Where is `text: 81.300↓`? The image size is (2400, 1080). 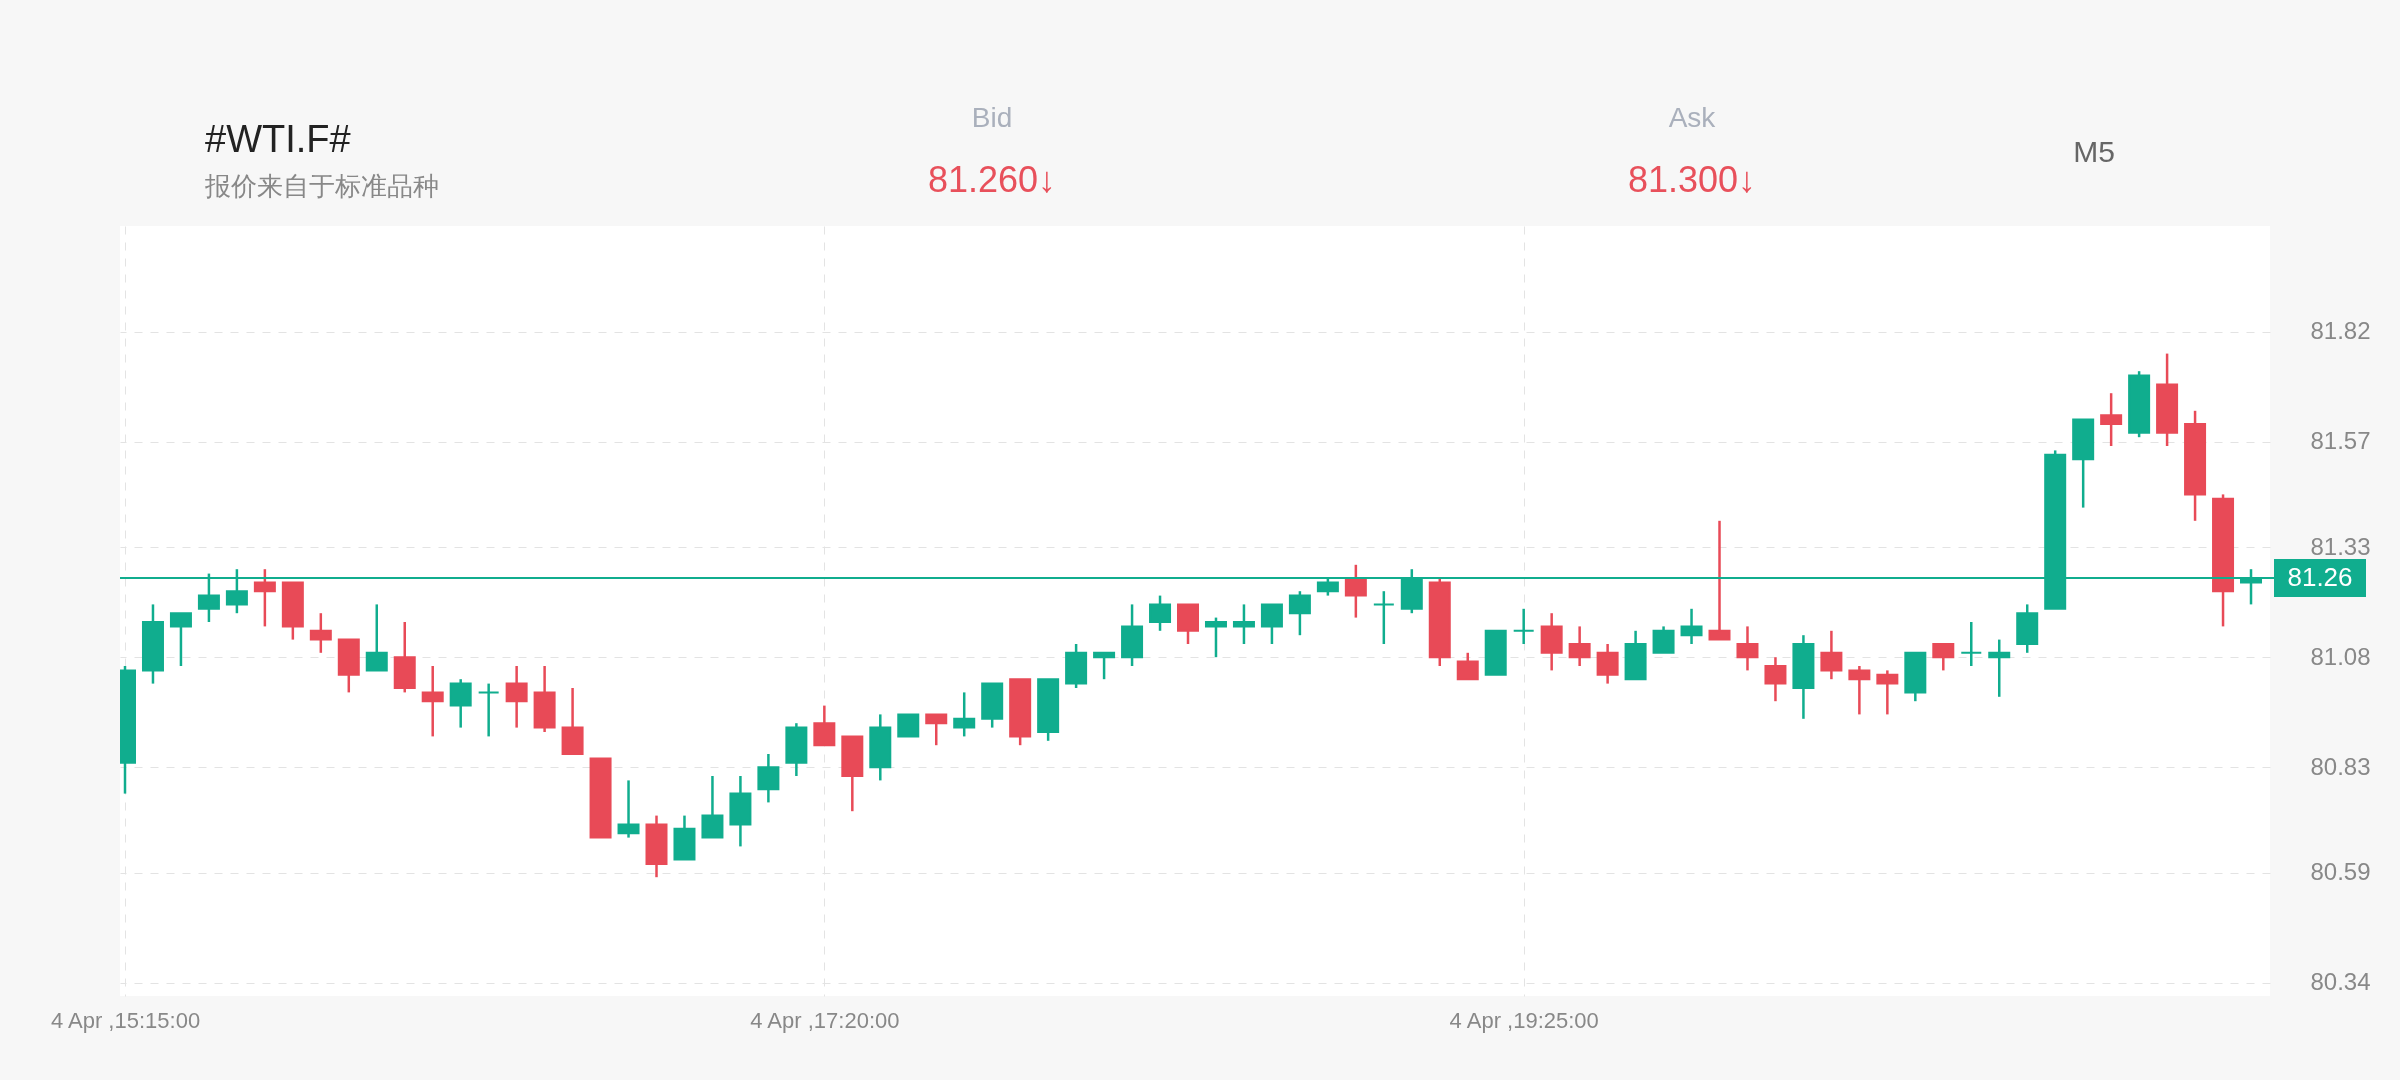 text: 81.300↓ is located at coordinates (1692, 179).